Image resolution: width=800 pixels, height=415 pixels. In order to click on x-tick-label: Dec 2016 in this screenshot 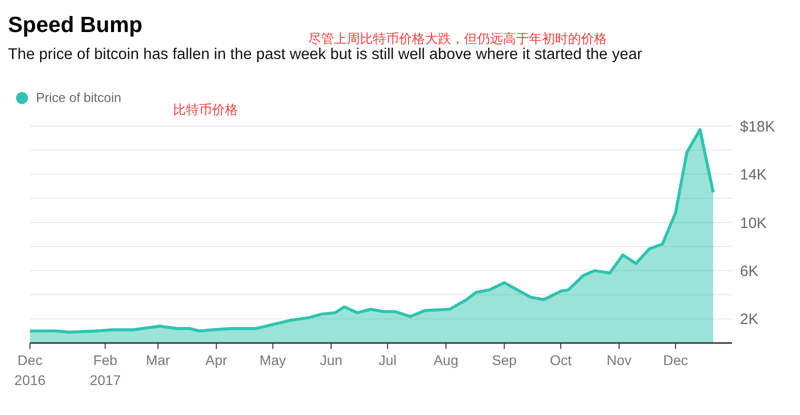, I will do `click(30, 370)`.